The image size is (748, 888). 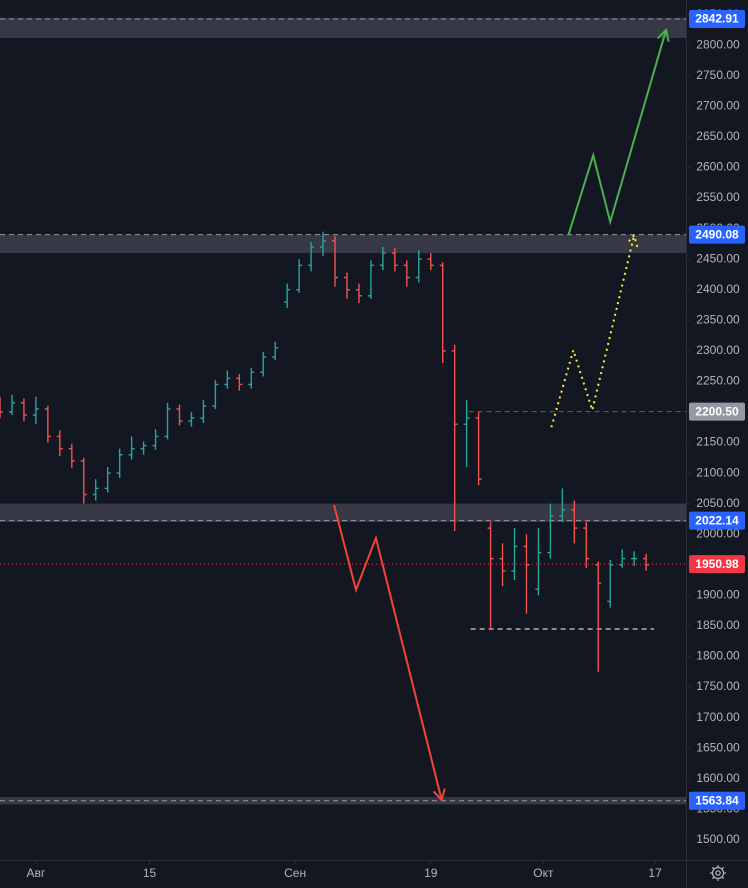 I want to click on y-tick-label: 2750.00, so click(x=718, y=75).